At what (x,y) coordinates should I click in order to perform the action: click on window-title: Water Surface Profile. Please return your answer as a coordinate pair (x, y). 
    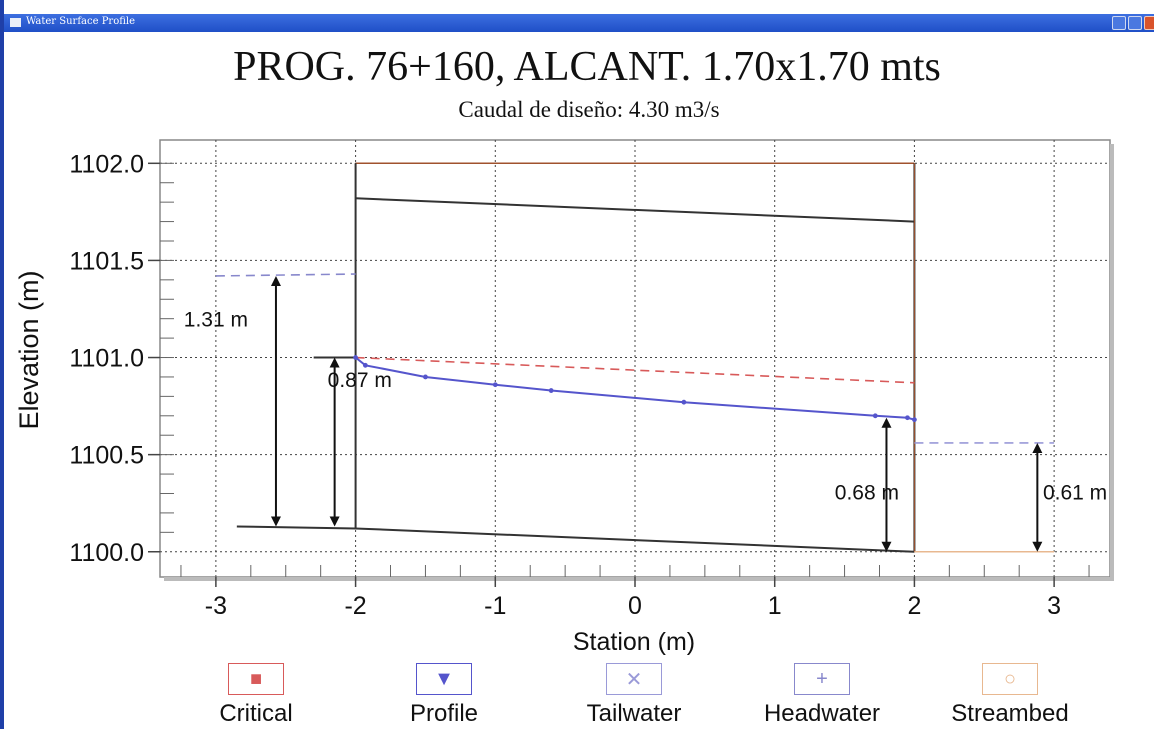
    Looking at the image, I should click on (81, 21).